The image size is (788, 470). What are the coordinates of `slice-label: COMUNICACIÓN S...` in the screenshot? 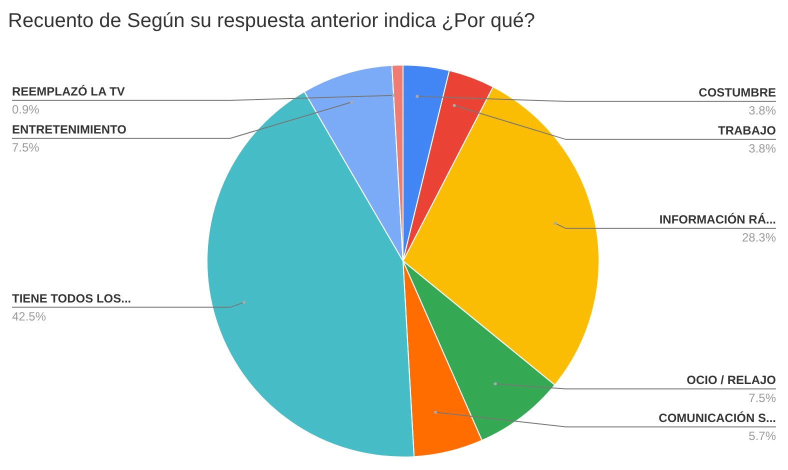 It's located at (717, 417).